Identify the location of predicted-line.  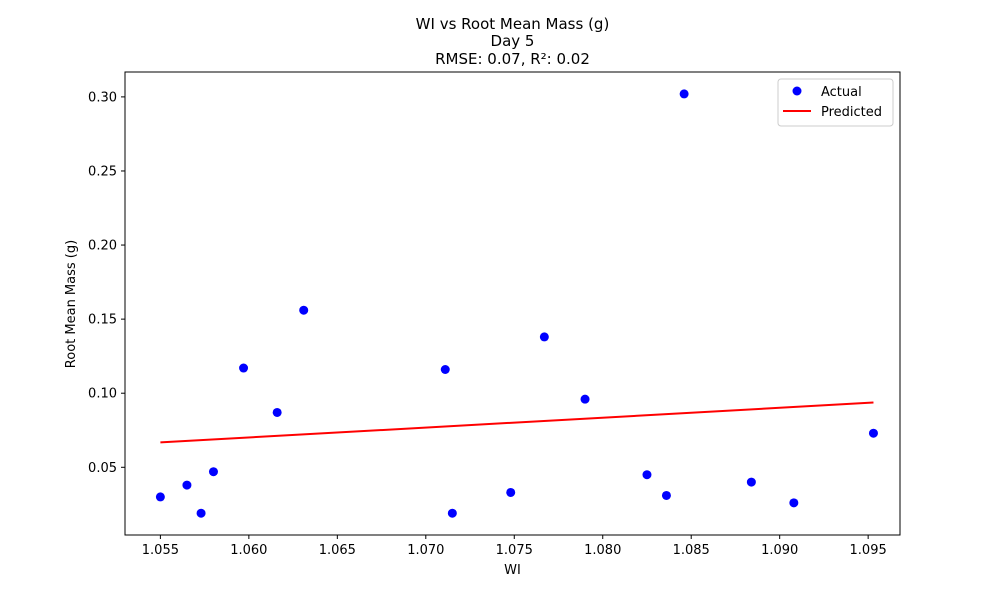
(517, 422).